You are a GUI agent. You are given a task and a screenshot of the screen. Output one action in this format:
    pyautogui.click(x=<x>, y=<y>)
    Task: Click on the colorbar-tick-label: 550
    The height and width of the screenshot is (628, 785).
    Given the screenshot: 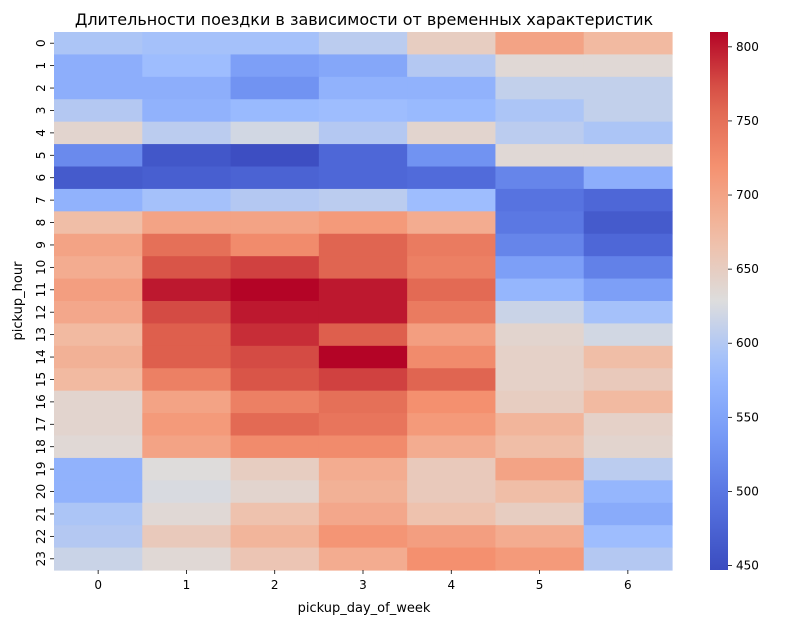 What is the action you would take?
    pyautogui.click(x=747, y=417)
    